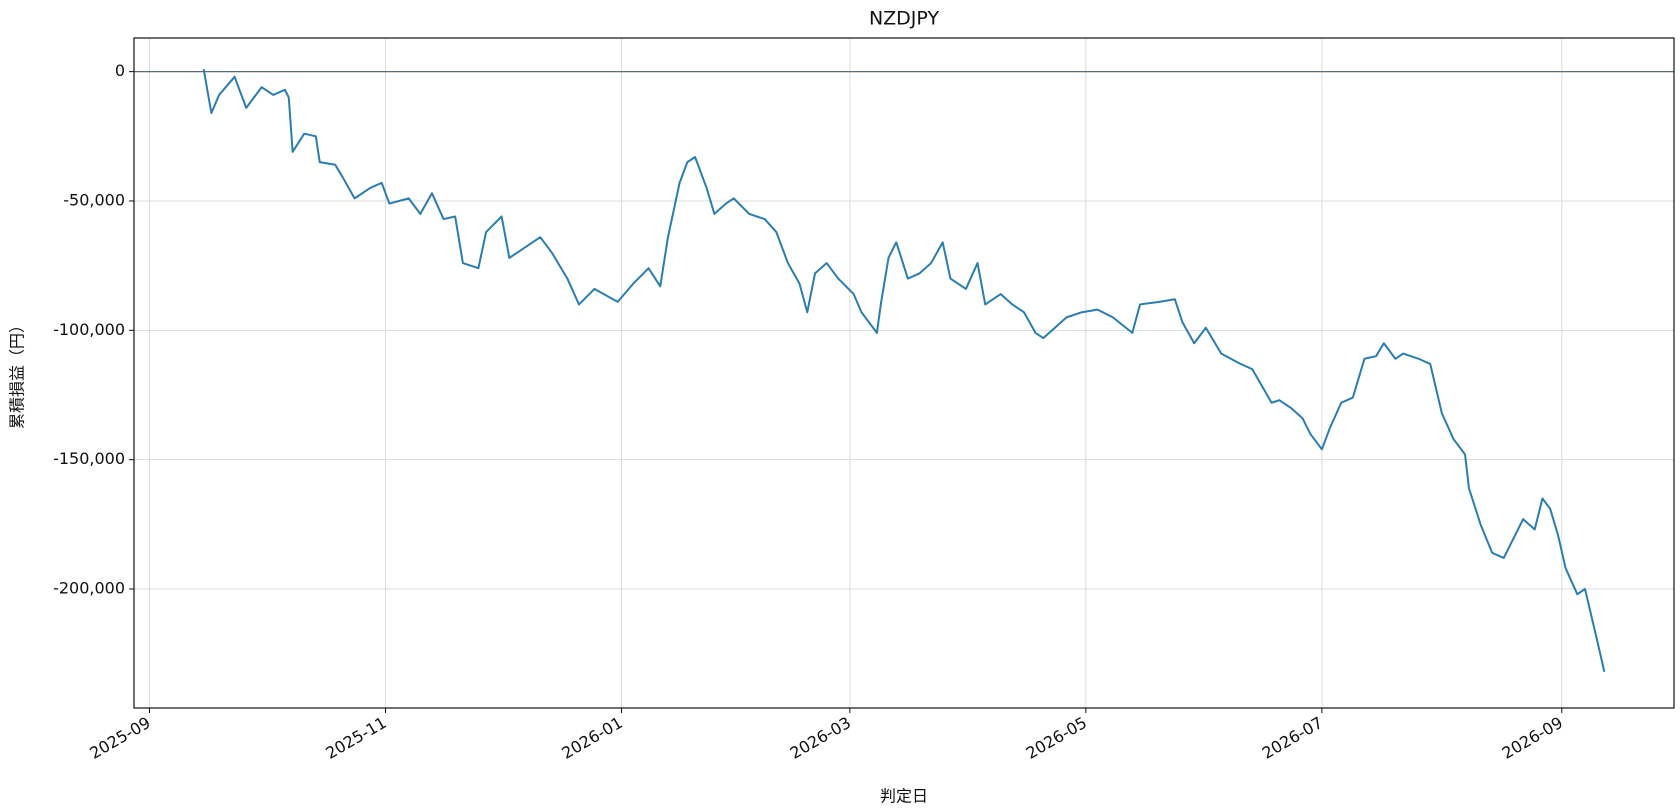 The width and height of the screenshot is (1680, 812). I want to click on x-tick-label: 2025-09, so click(119, 738).